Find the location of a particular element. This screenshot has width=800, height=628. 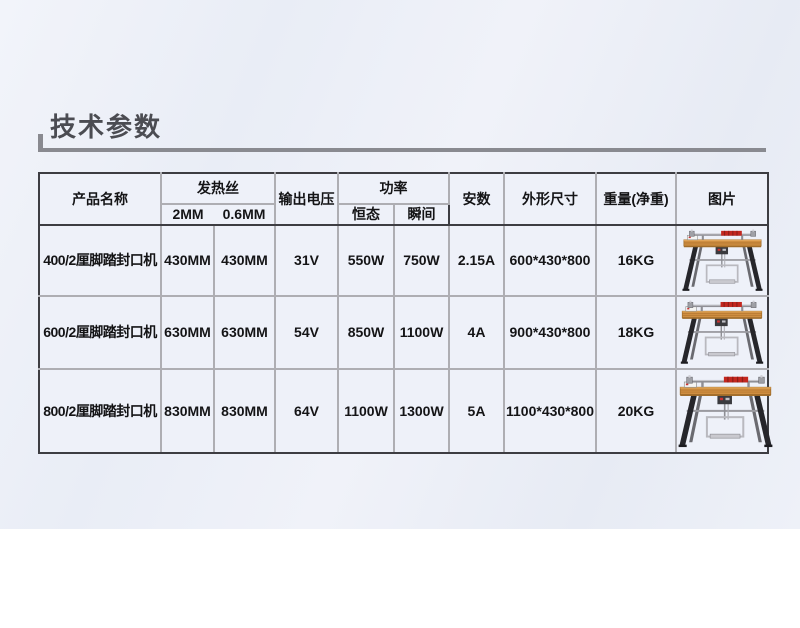

cell-weight: 18KG is located at coordinates (636, 333).